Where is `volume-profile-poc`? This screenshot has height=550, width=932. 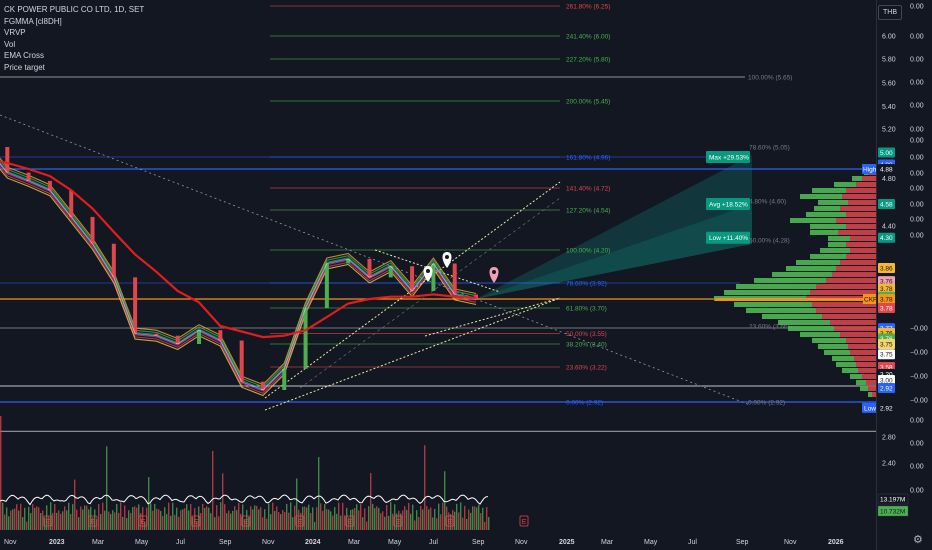 volume-profile-poc is located at coordinates (795, 299).